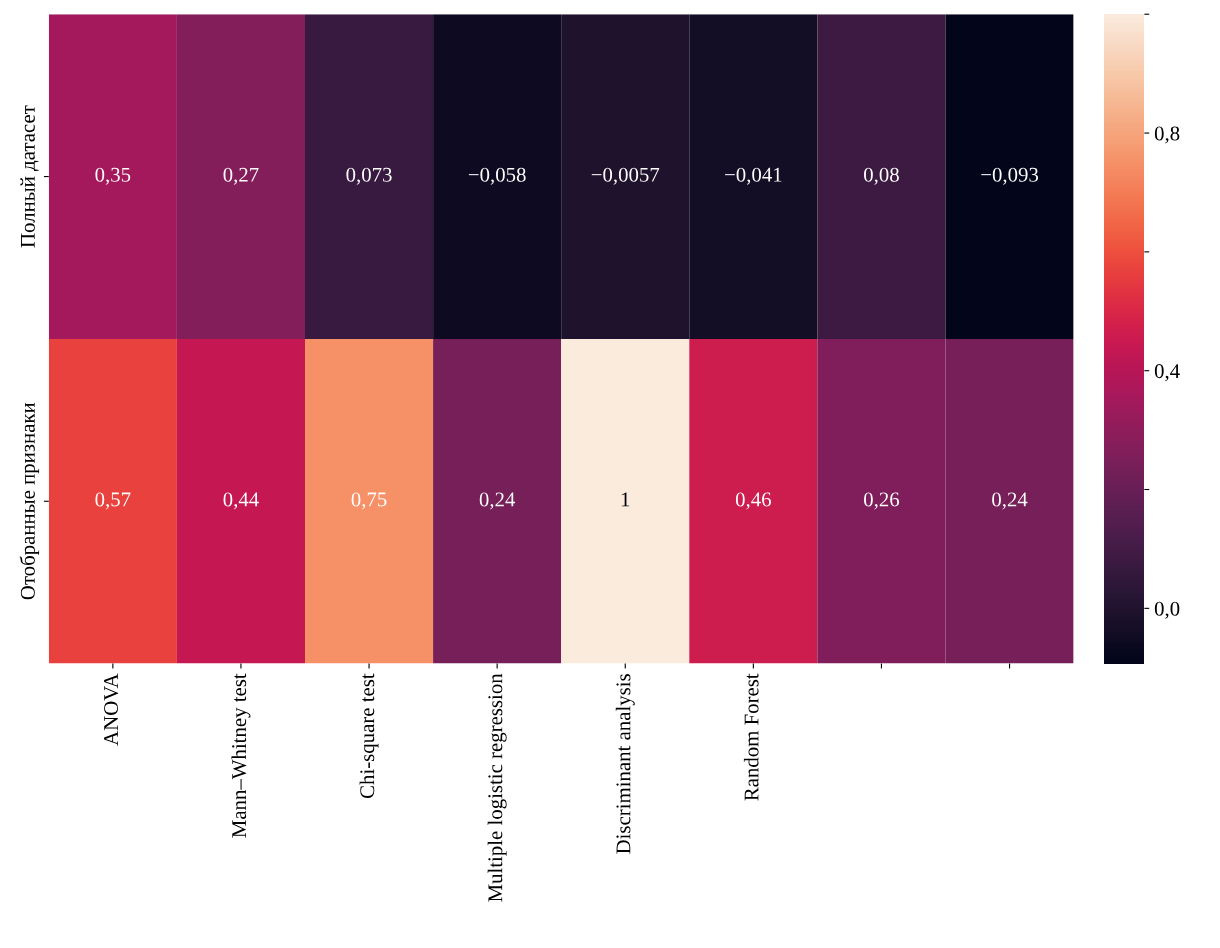 The width and height of the screenshot is (1220, 948). Describe the element at coordinates (882, 501) in the screenshot. I see `data-label: 0,26` at that location.